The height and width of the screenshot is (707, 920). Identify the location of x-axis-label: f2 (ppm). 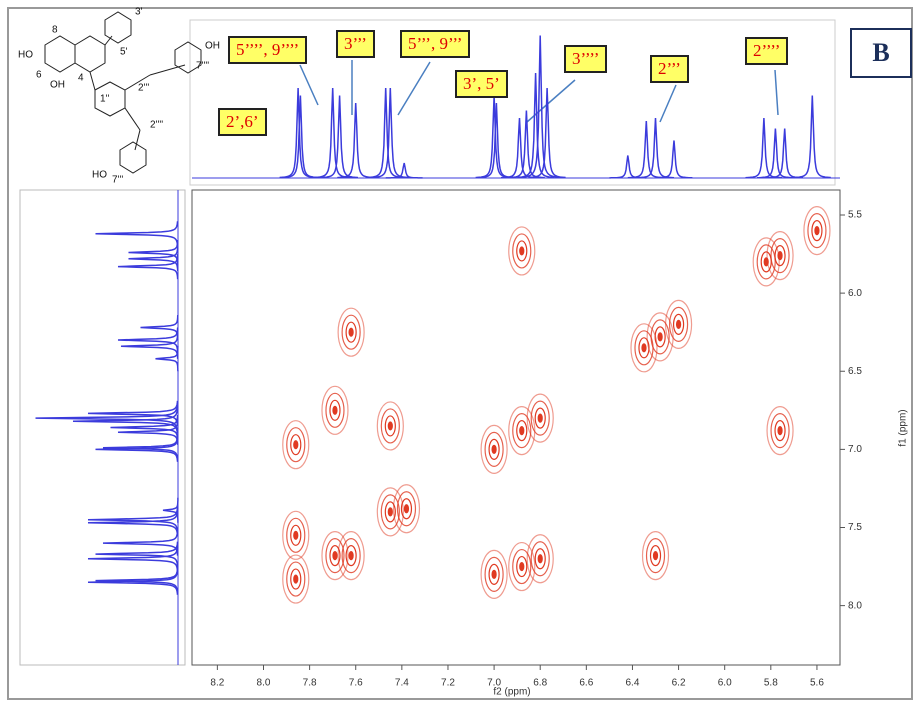
(511, 692).